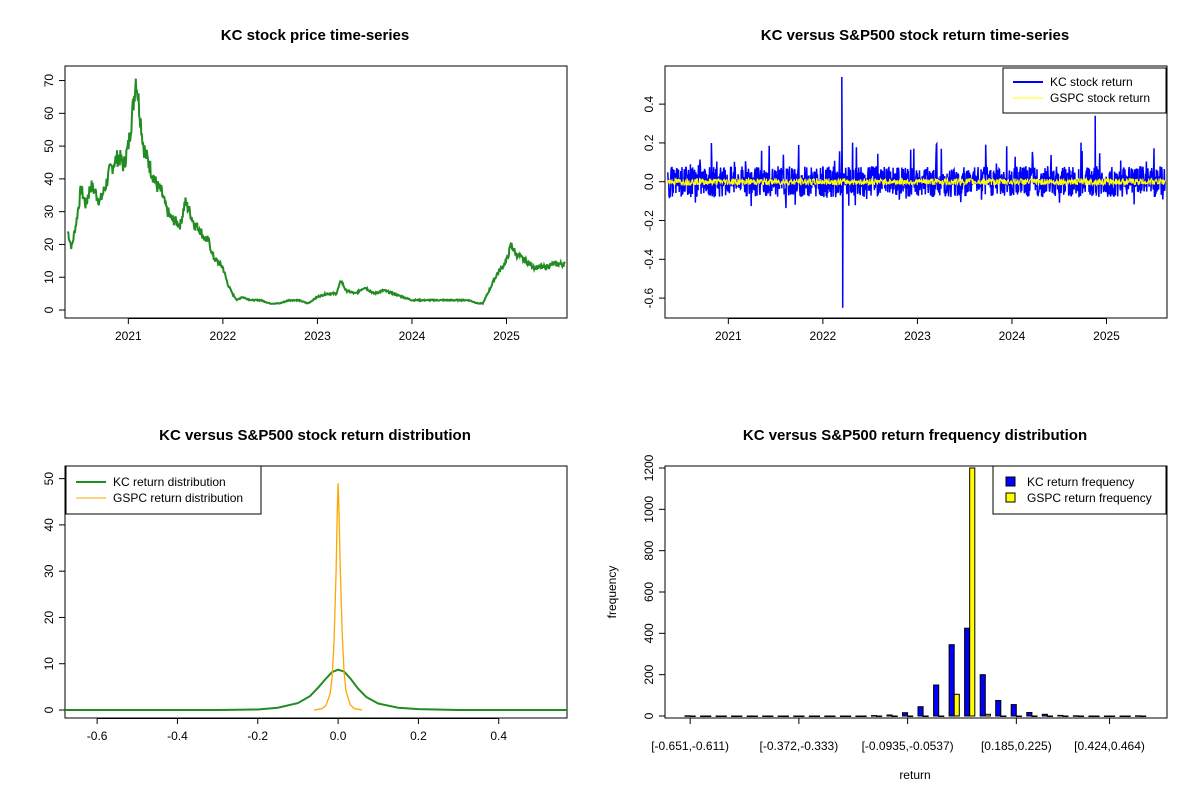  I want to click on price-y-tick-label: 60, so click(49, 113).